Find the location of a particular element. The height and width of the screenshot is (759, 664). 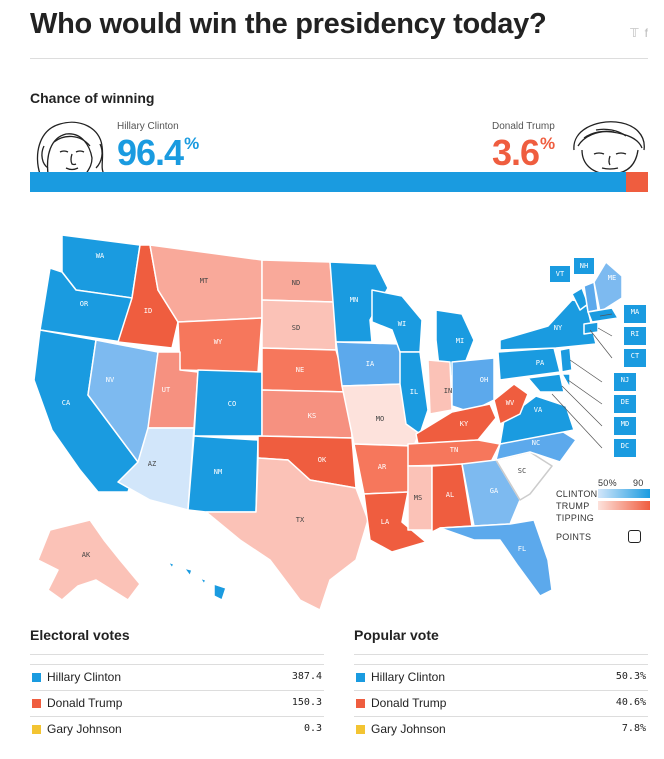

legend-clinton: CLINTON is located at coordinates (577, 494).